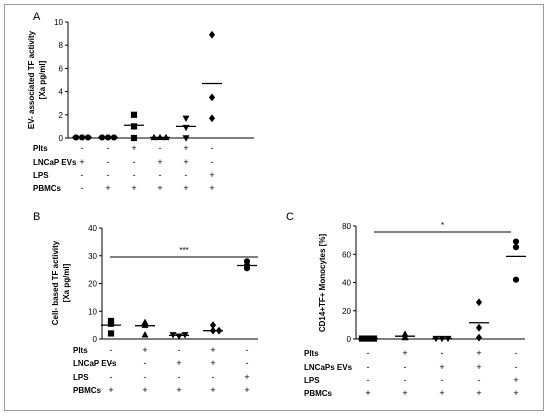 The width and height of the screenshot is (550, 417). Describe the element at coordinates (61, 68) in the screenshot. I see `y-tick-label: 6` at that location.